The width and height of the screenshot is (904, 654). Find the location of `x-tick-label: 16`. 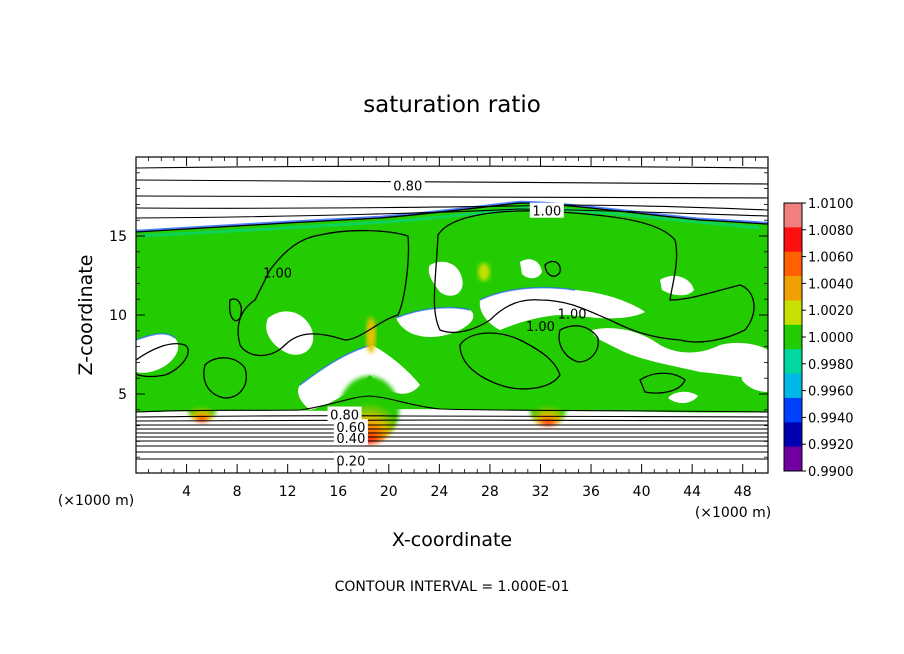

x-tick-label: 16 is located at coordinates (338, 492).